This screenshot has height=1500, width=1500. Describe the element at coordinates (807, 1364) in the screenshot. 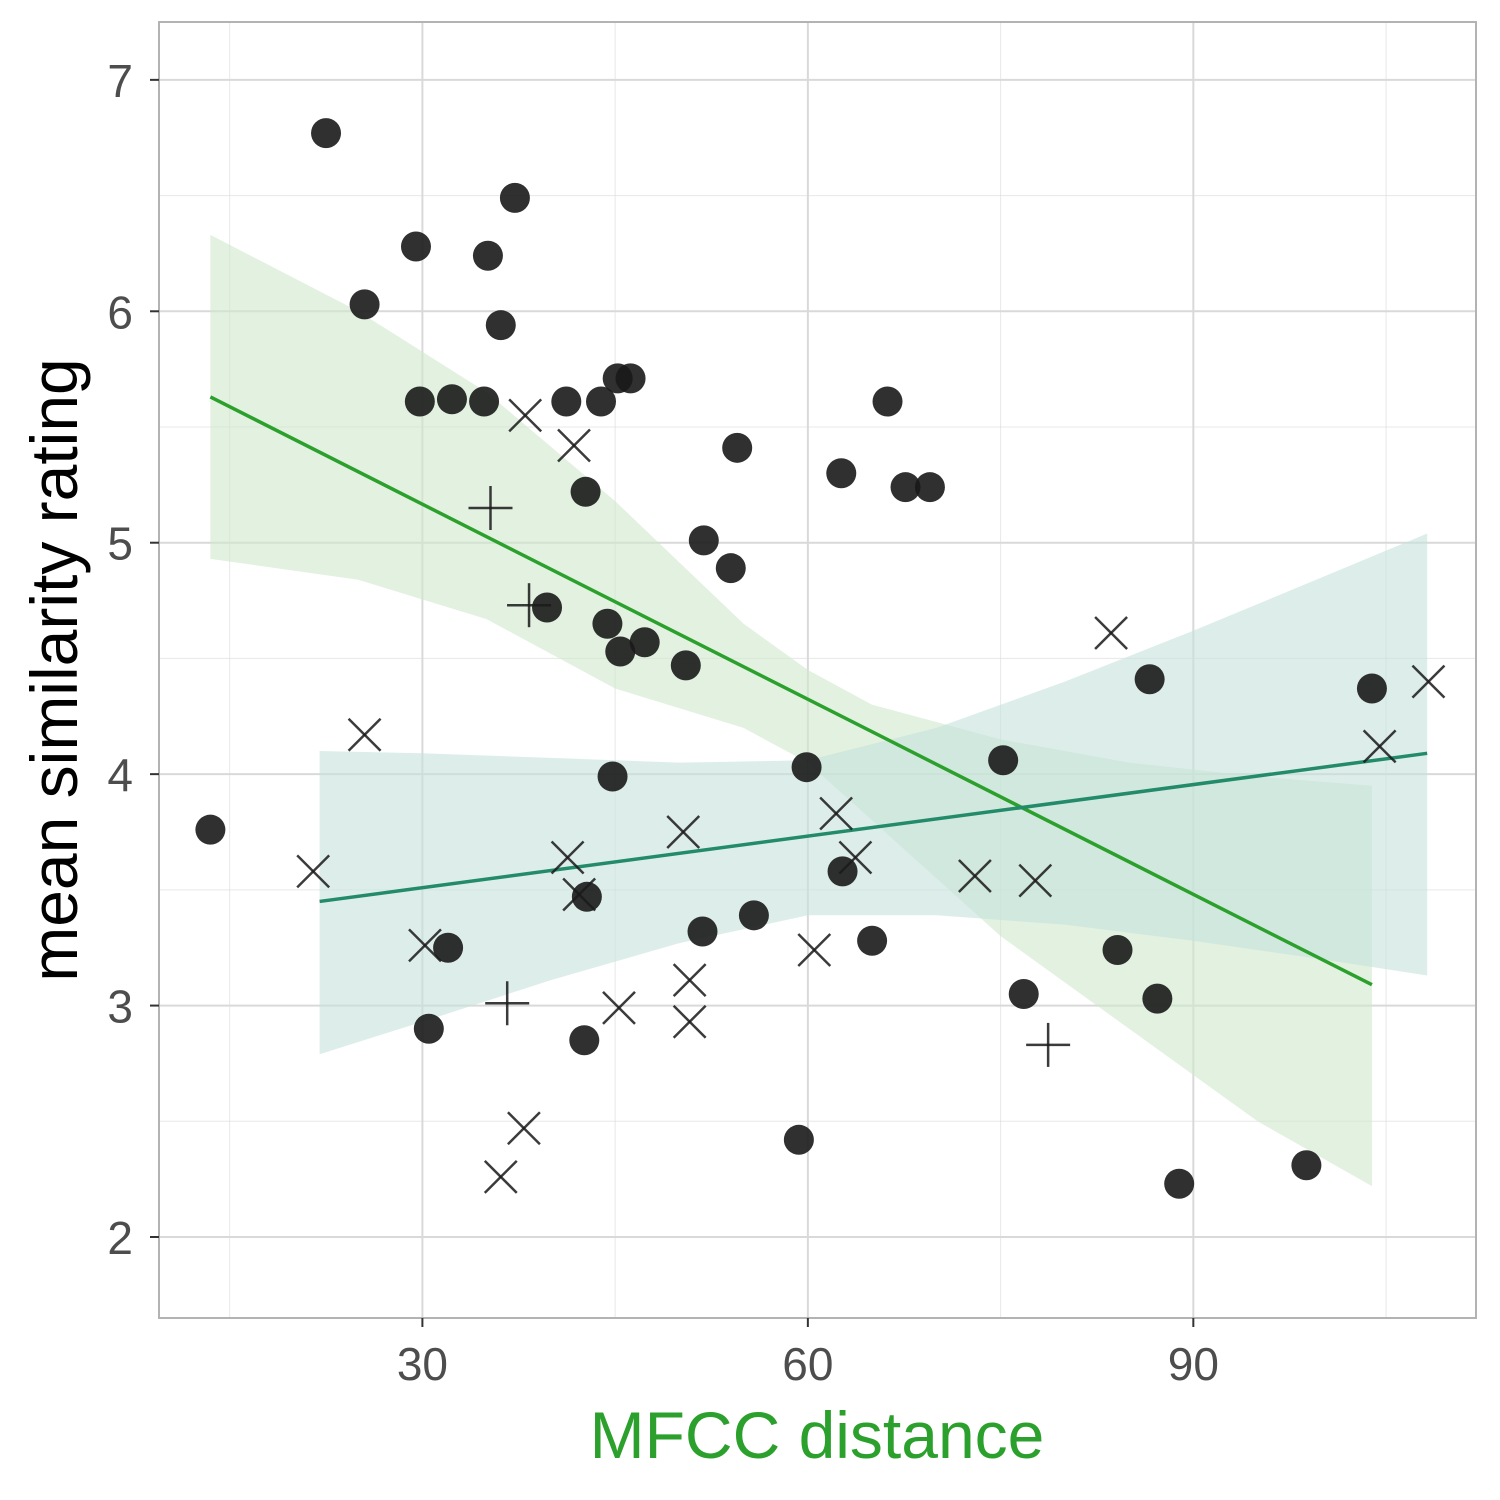

I see `x-tick-label: 60` at that location.